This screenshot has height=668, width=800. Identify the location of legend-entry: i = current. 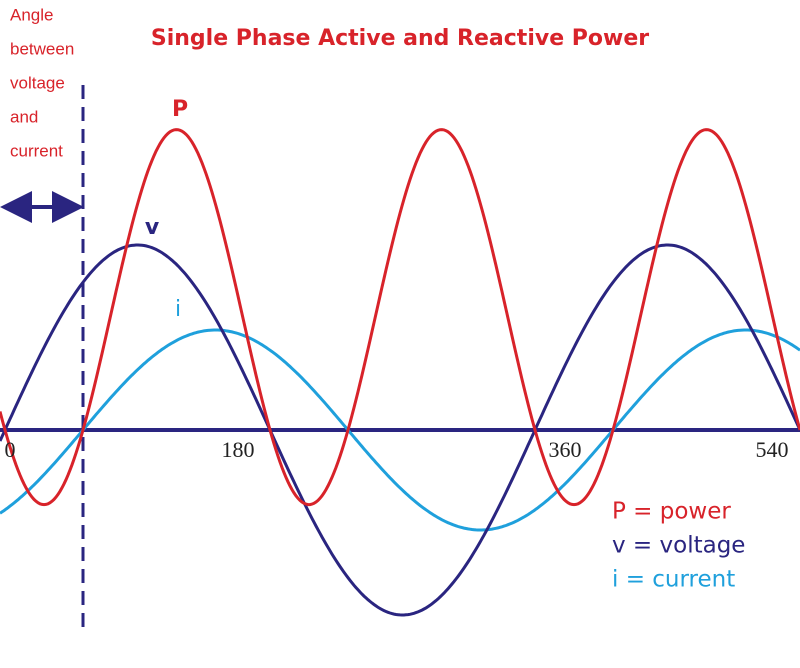
(673, 580).